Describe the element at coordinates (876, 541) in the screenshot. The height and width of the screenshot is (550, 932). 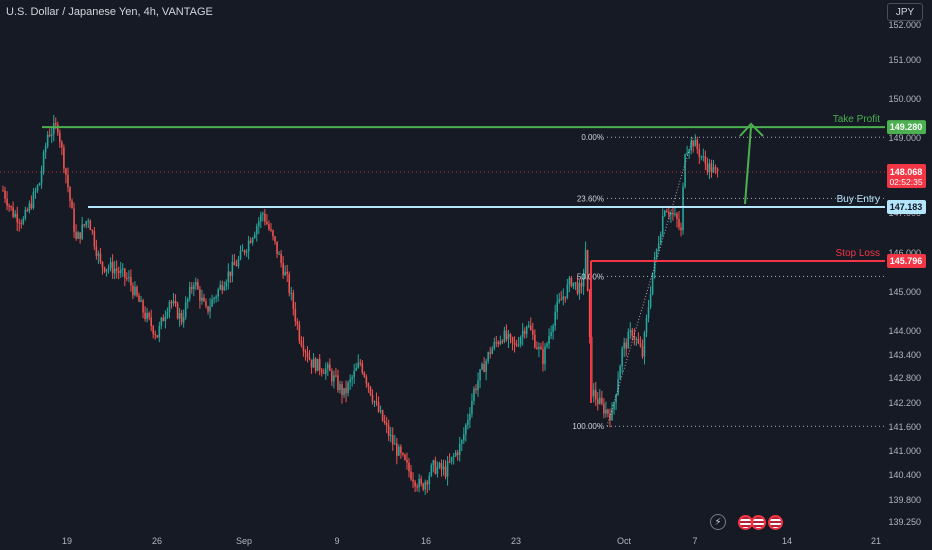
I see `x-tick-label: 21` at that location.